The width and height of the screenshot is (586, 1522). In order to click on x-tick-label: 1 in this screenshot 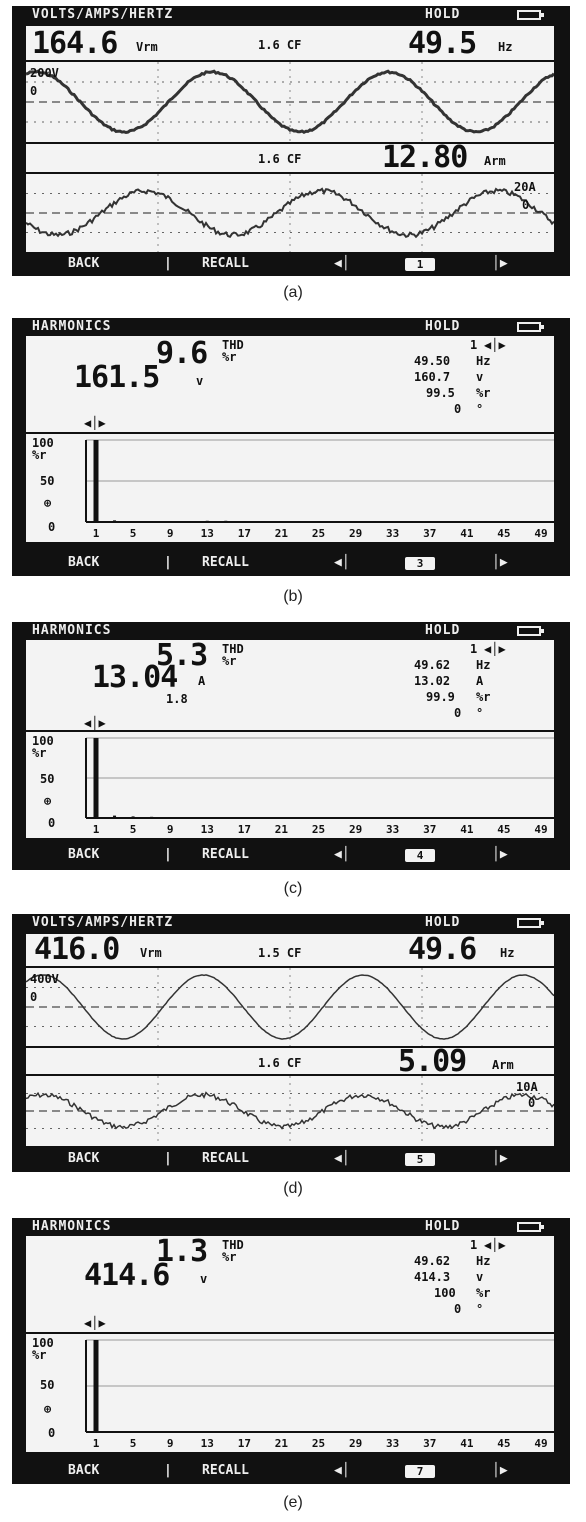, I will do `click(96, 533)`.